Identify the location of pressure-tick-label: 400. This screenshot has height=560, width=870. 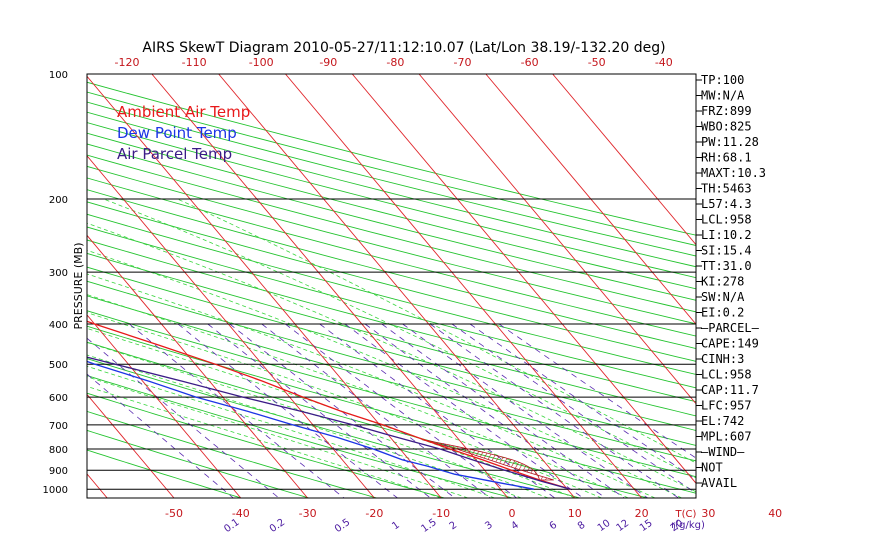
(58, 325).